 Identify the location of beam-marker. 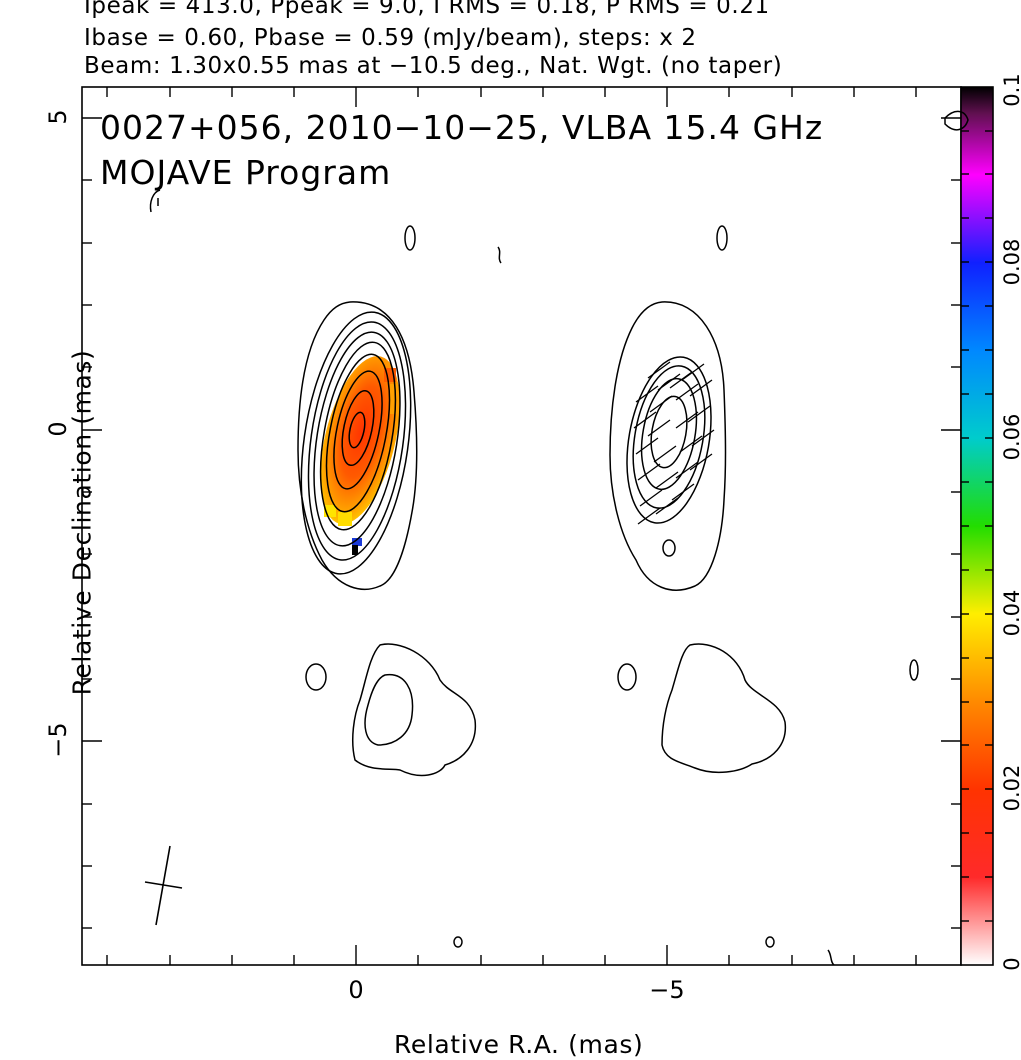
(163, 885).